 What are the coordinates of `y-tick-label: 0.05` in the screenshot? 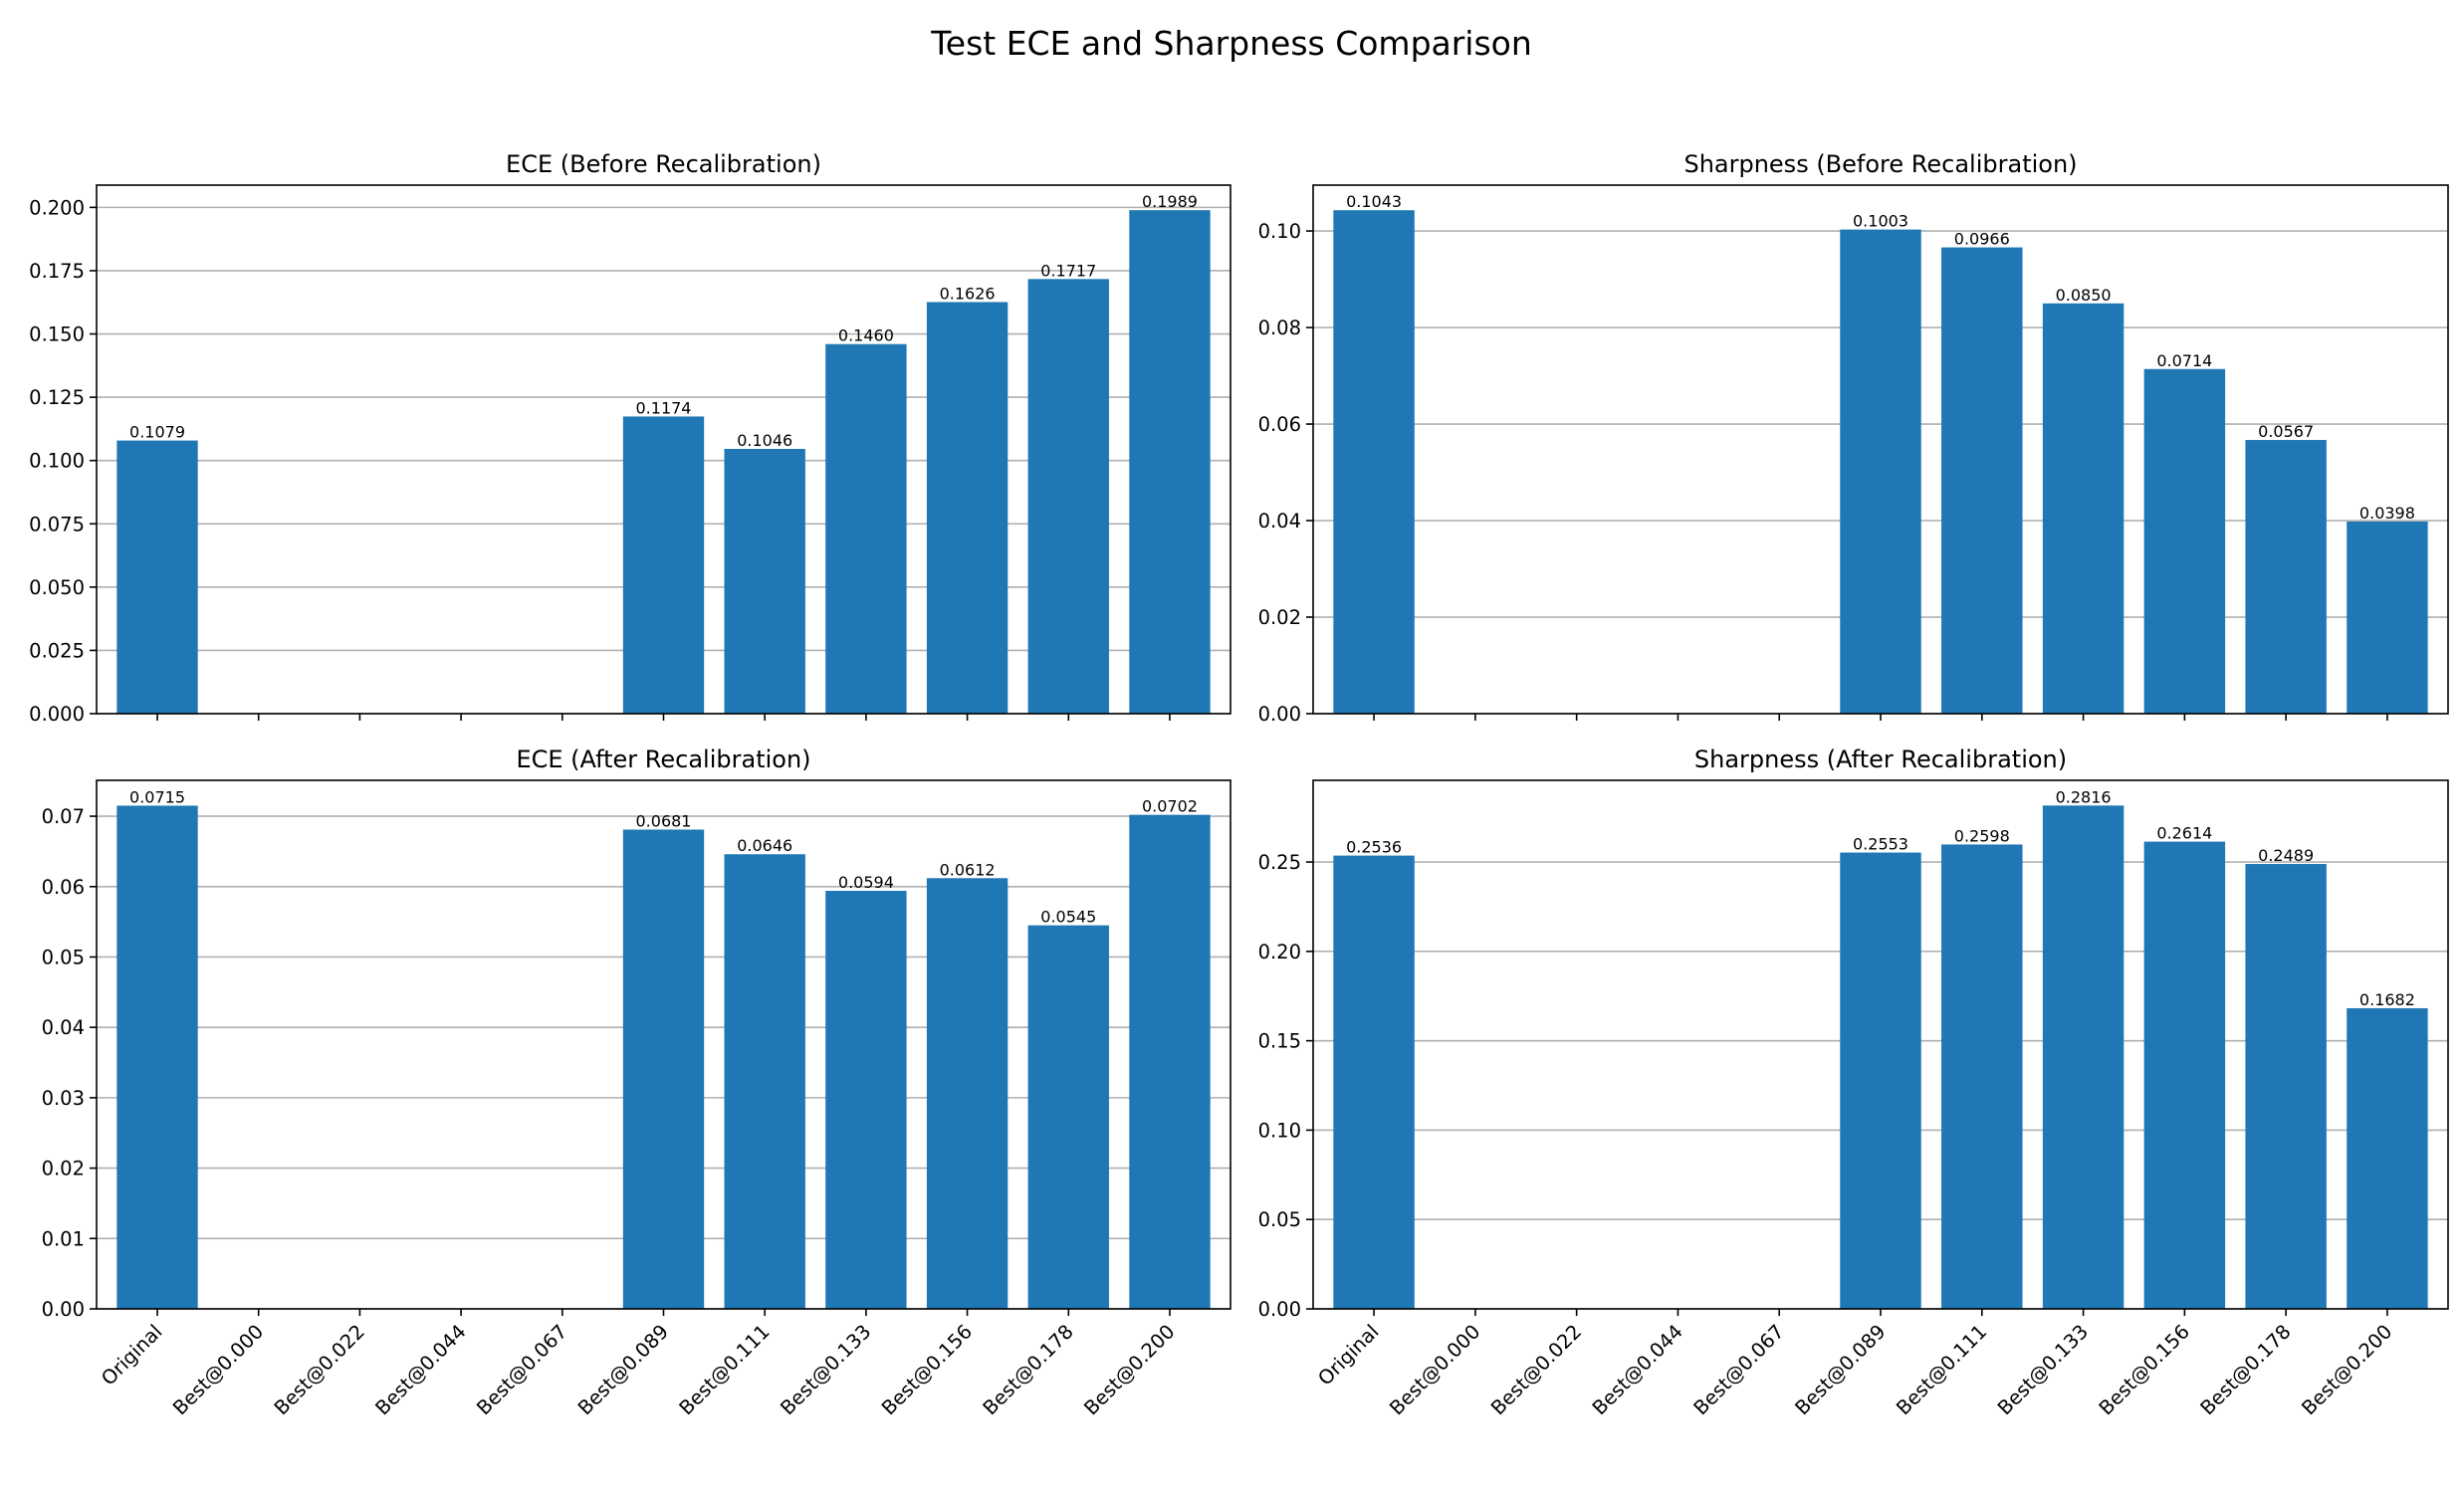 It's located at (63, 957).